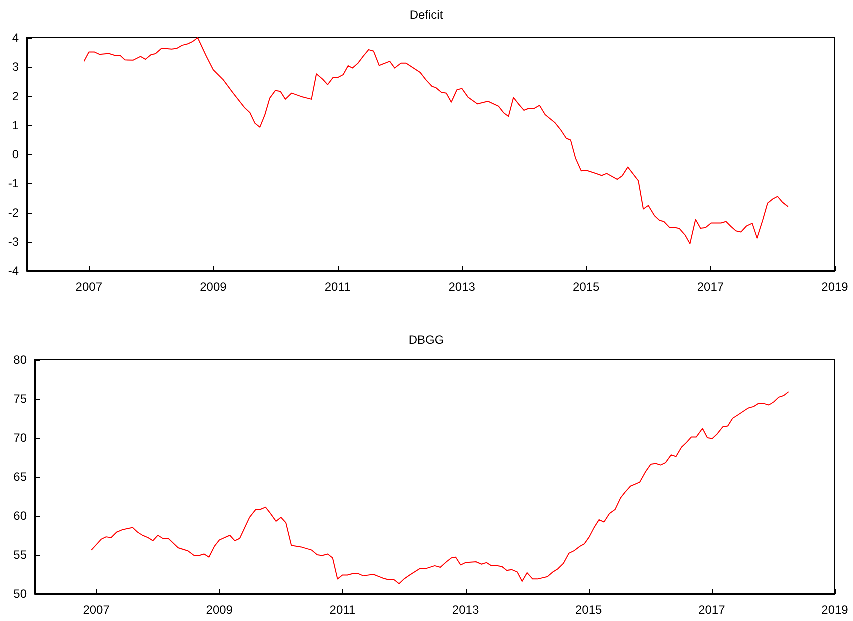 The image size is (853, 621). What do you see at coordinates (21, 594) in the screenshot?
I see `y-tick-label: 50` at bounding box center [21, 594].